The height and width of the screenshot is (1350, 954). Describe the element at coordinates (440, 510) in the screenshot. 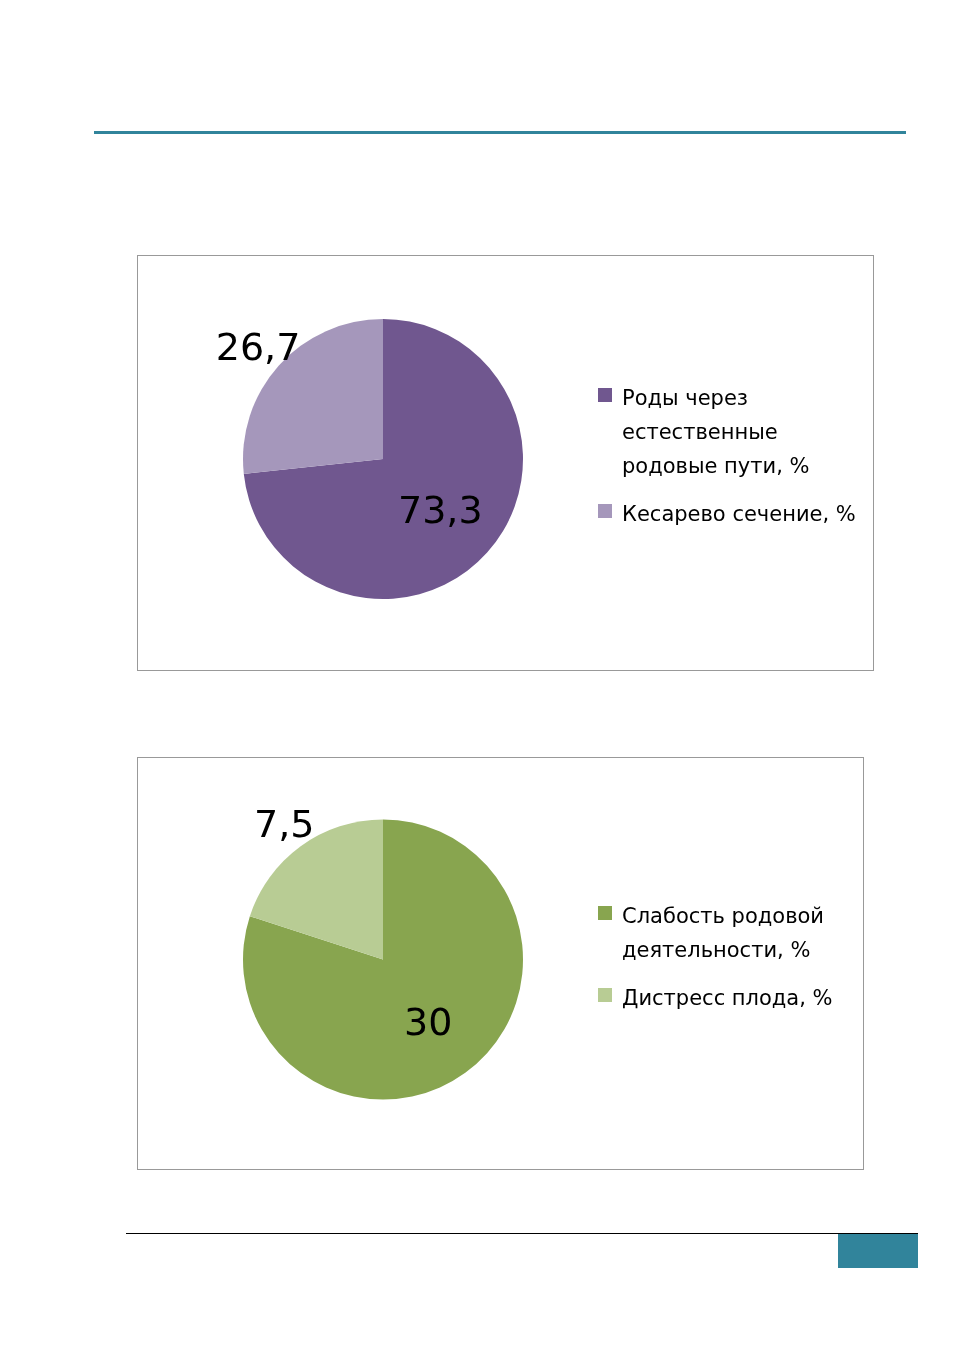

I see `data-label: 73,3` at that location.